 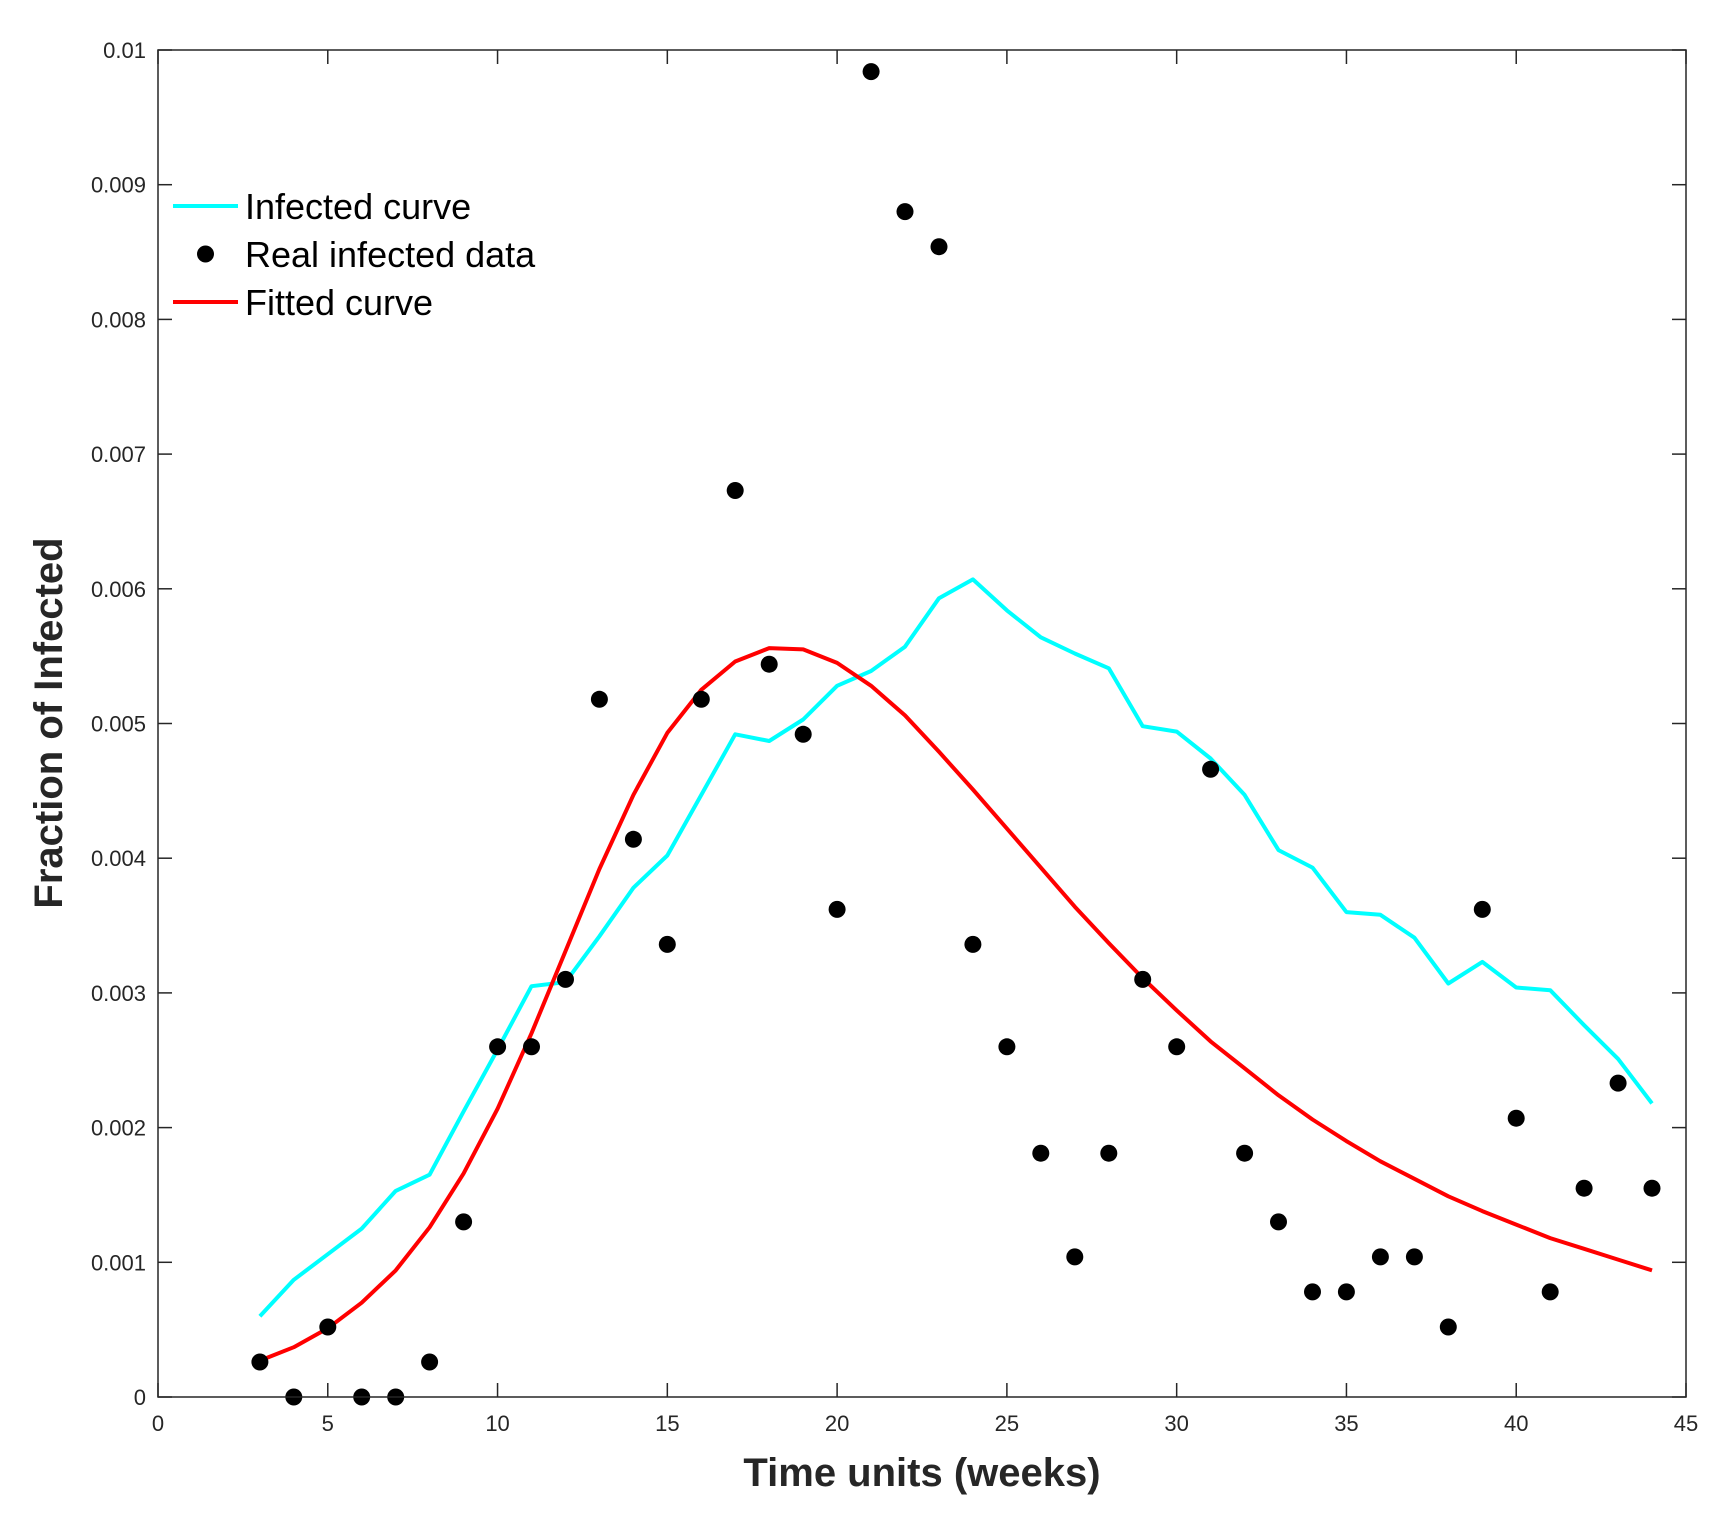 I want to click on x-tick-label: 10, so click(x=497, y=1423).